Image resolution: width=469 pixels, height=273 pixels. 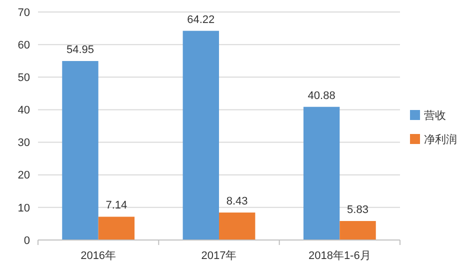 What do you see at coordinates (440, 139) in the screenshot?
I see `legend-label: 净利润` at bounding box center [440, 139].